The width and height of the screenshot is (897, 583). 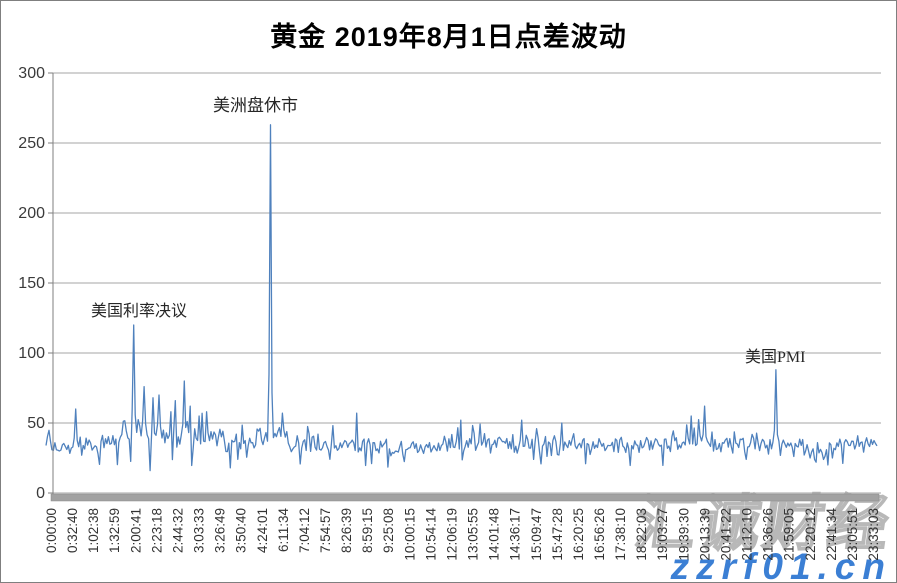 What do you see at coordinates (114, 530) in the screenshot?
I see `x-axis-tick-label: 1:32:59` at bounding box center [114, 530].